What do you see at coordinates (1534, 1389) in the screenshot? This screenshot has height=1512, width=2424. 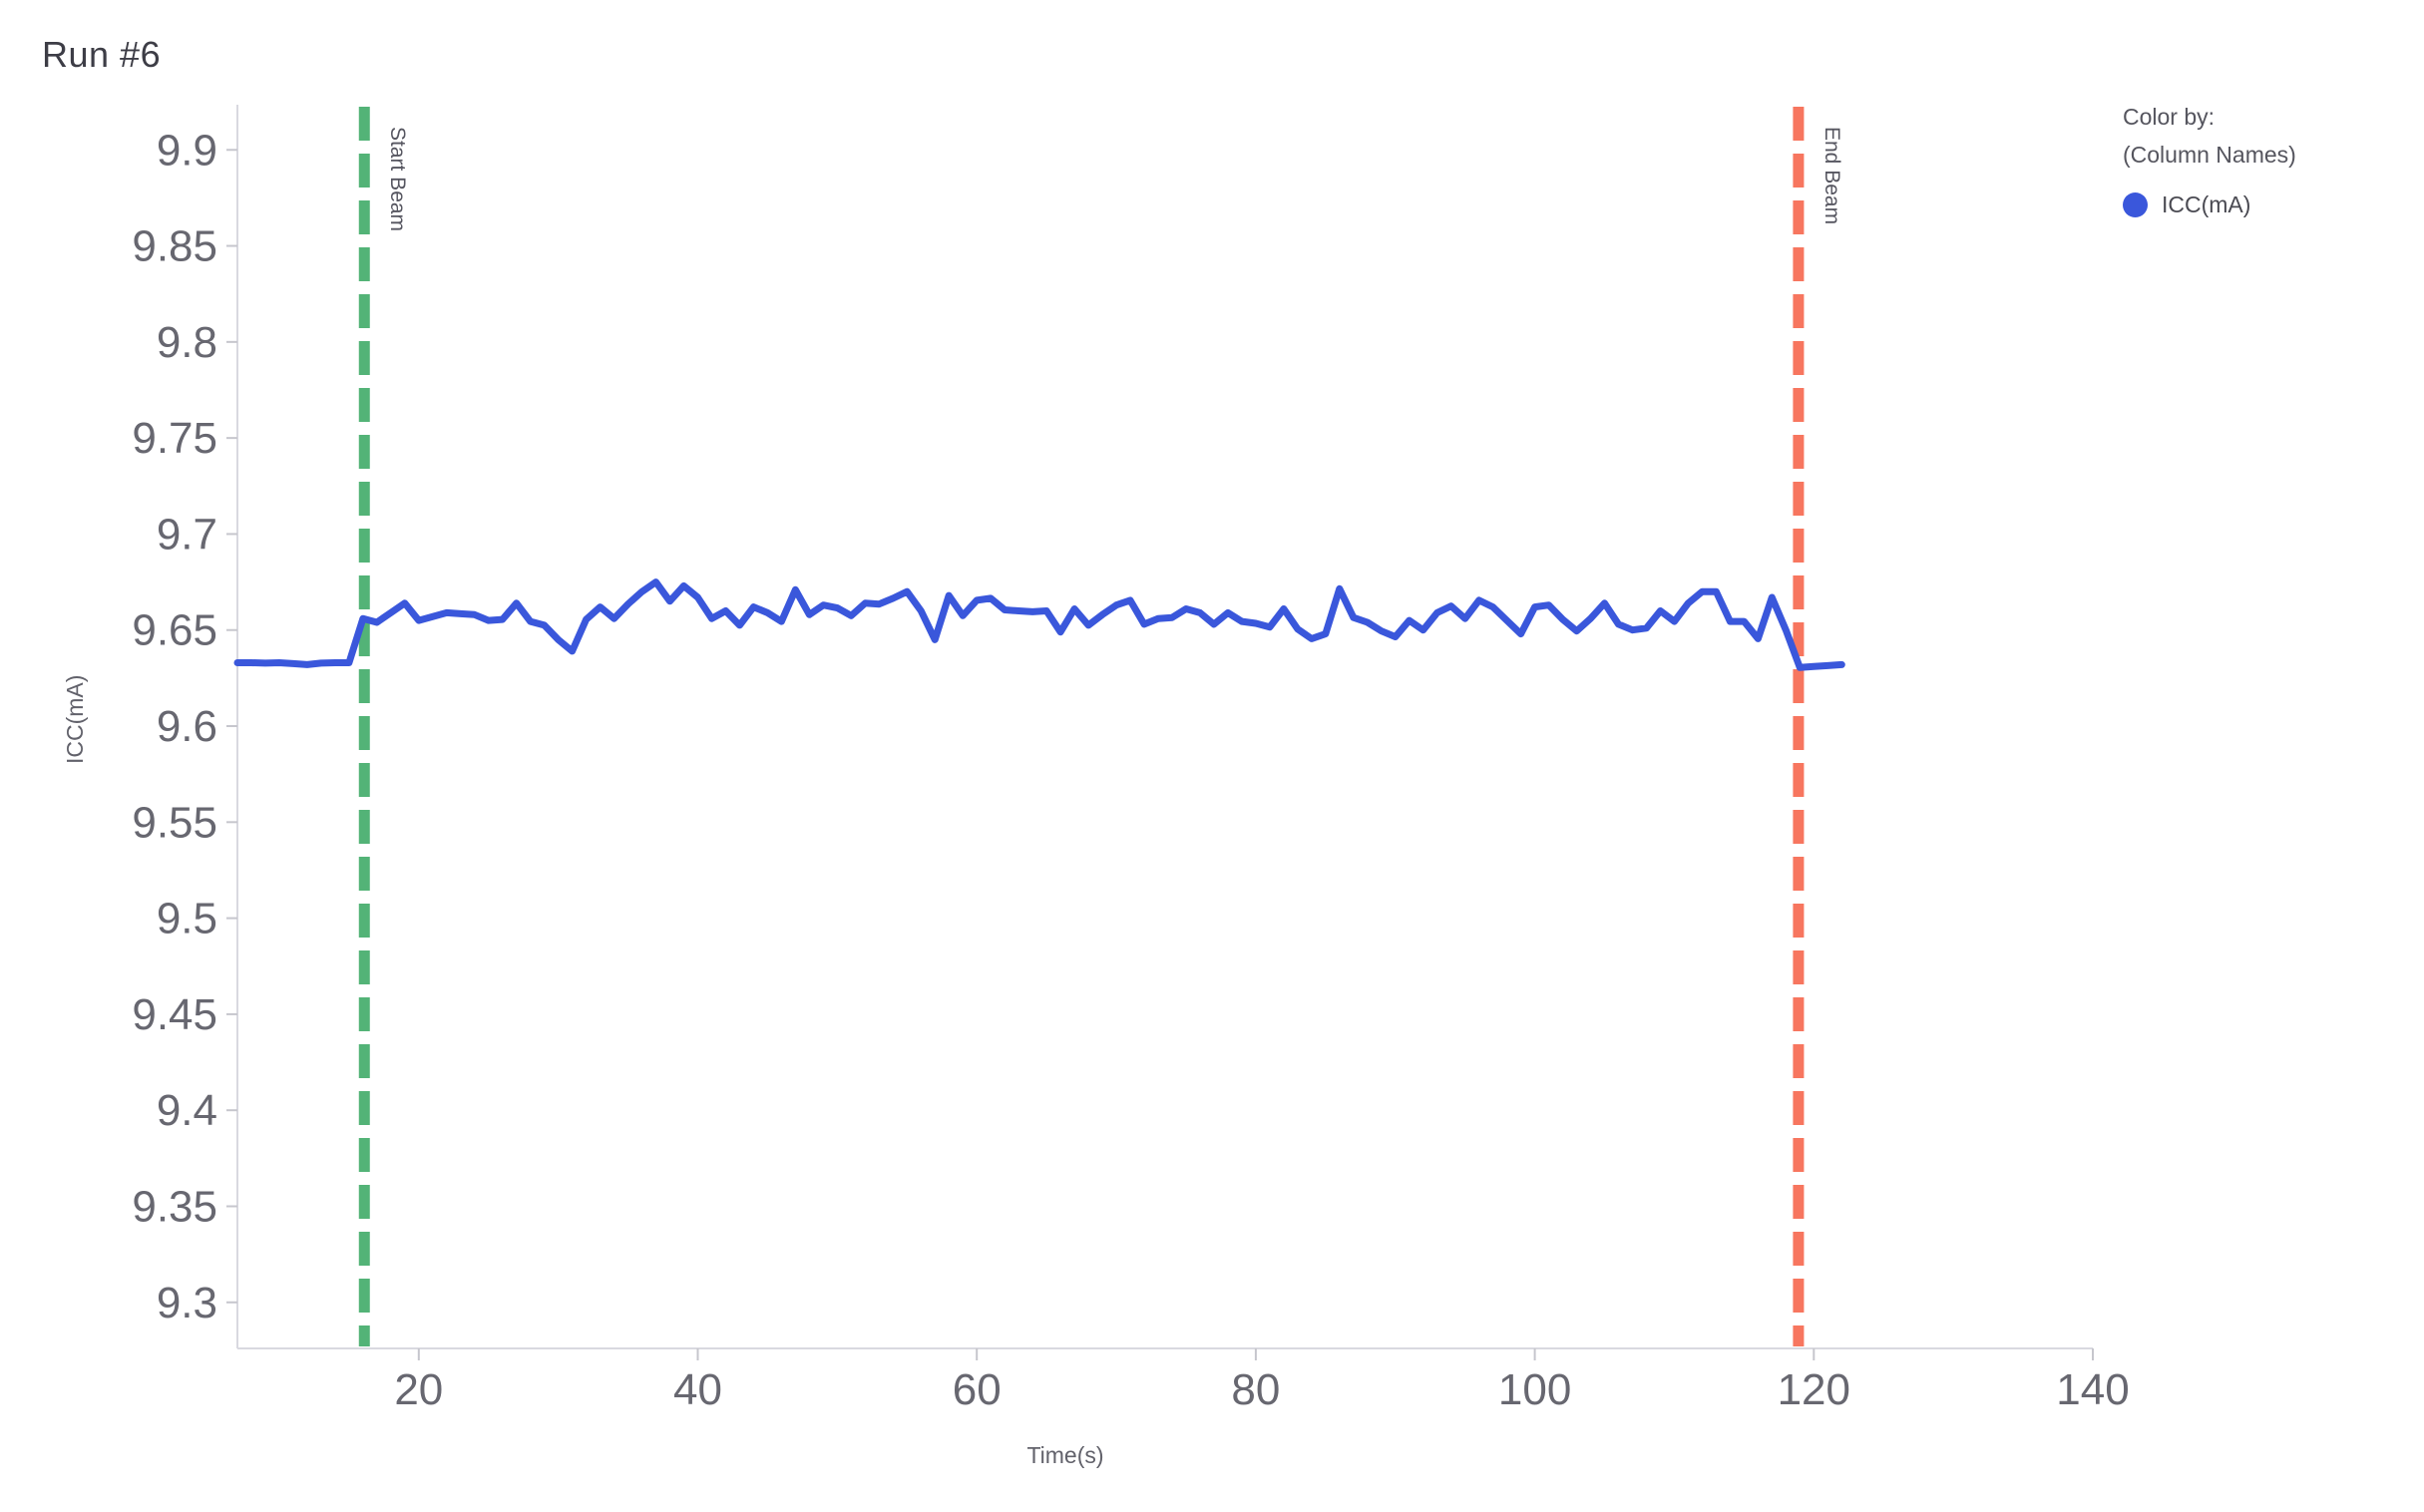 I see `x-tick-label: 100` at bounding box center [1534, 1389].